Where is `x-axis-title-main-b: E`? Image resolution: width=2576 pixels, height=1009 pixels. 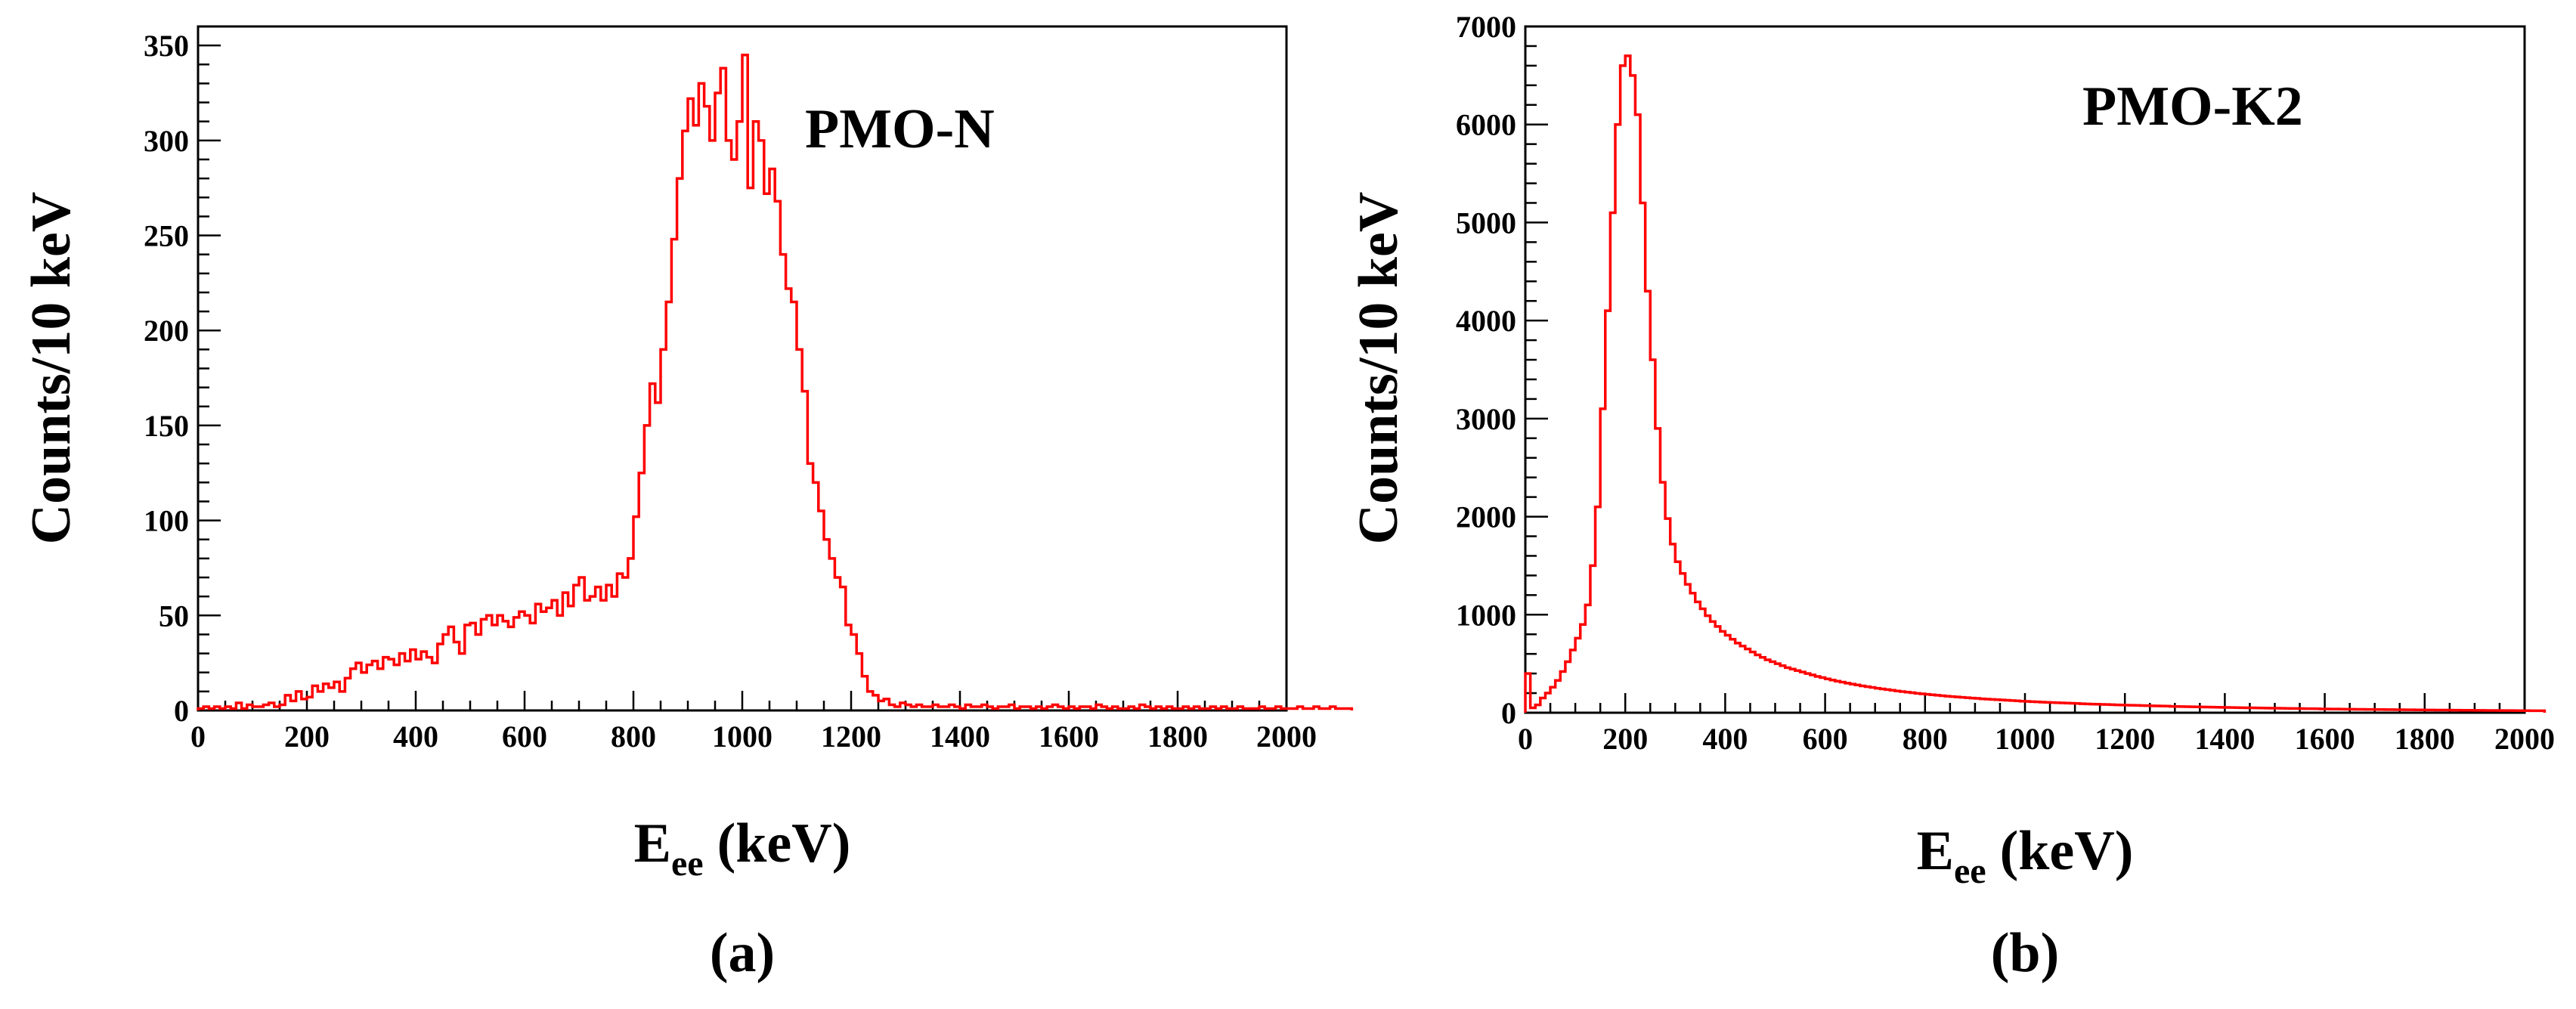 x-axis-title-main-b: E is located at coordinates (1935, 851).